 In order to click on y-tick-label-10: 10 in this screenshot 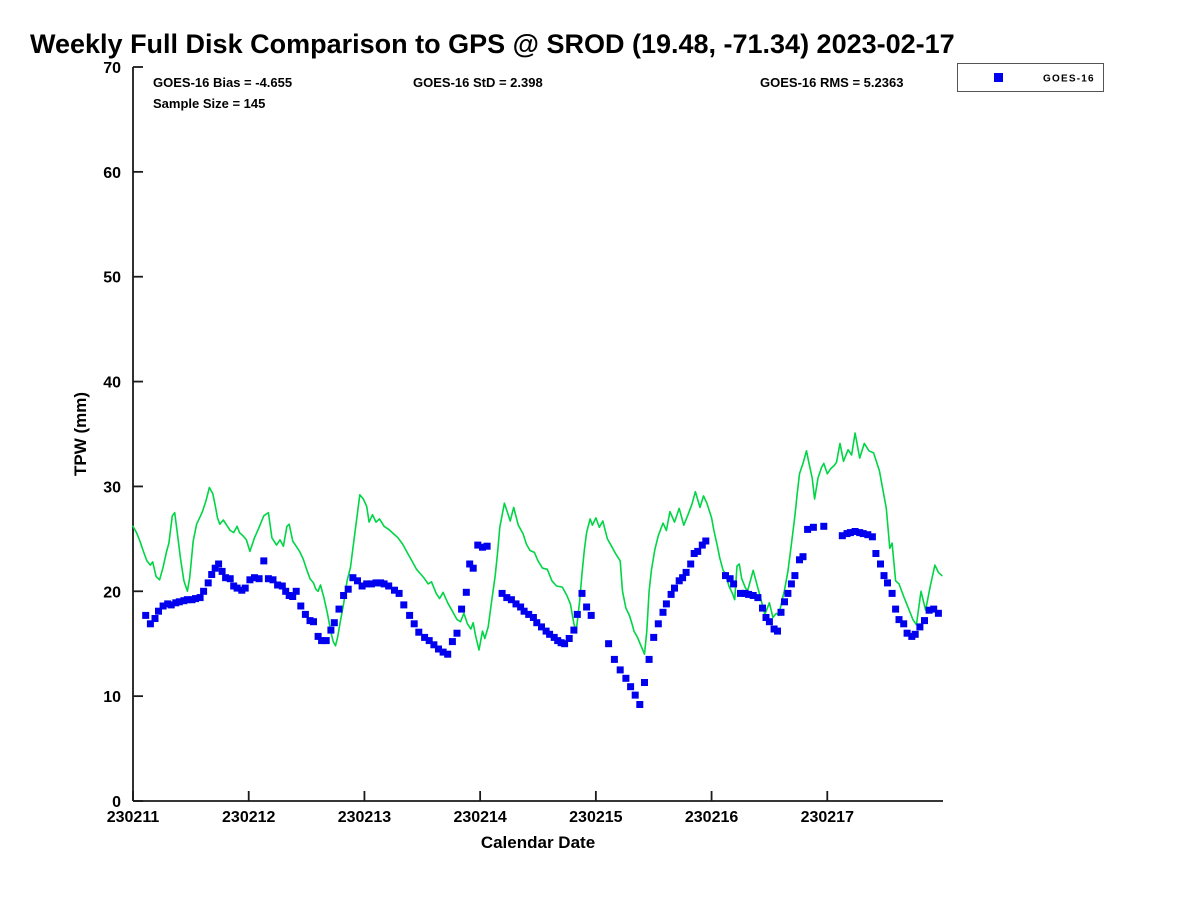, I will do `click(112, 697)`.